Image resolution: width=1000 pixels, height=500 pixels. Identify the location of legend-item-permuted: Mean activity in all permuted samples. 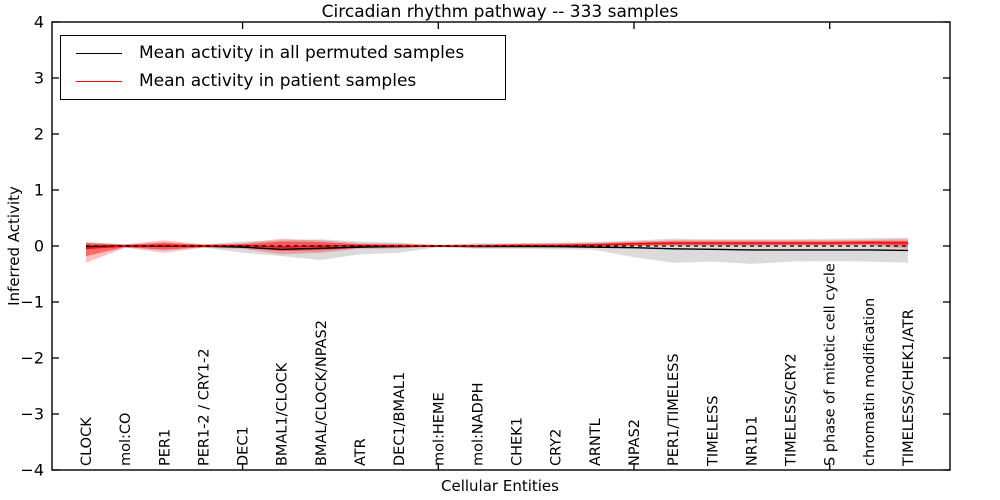
(283, 53).